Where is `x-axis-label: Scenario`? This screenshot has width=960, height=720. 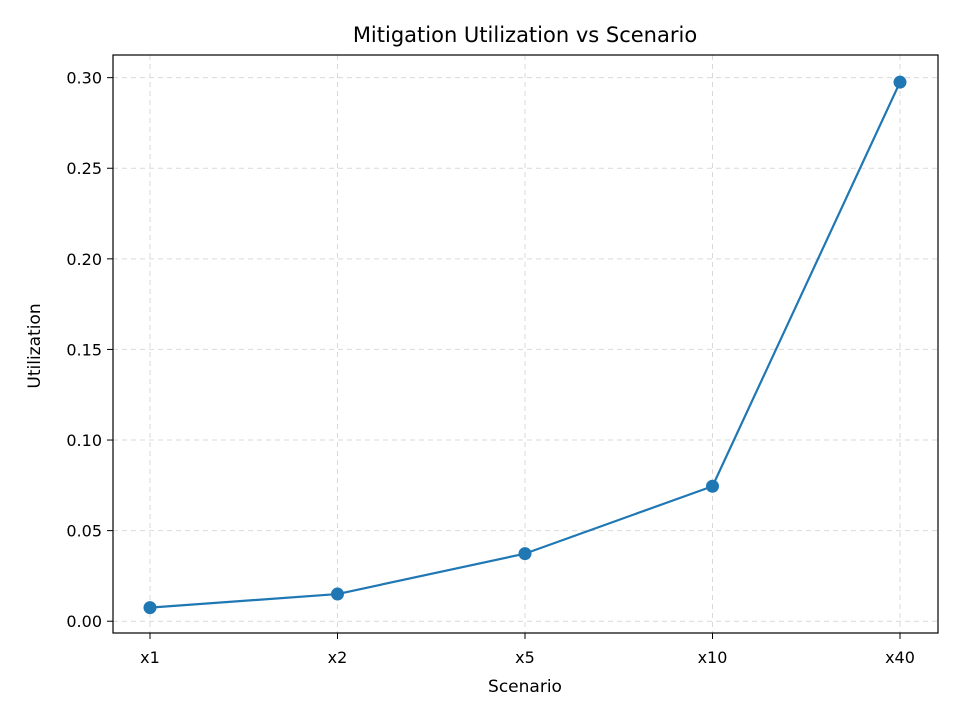 x-axis-label: Scenario is located at coordinates (525, 687).